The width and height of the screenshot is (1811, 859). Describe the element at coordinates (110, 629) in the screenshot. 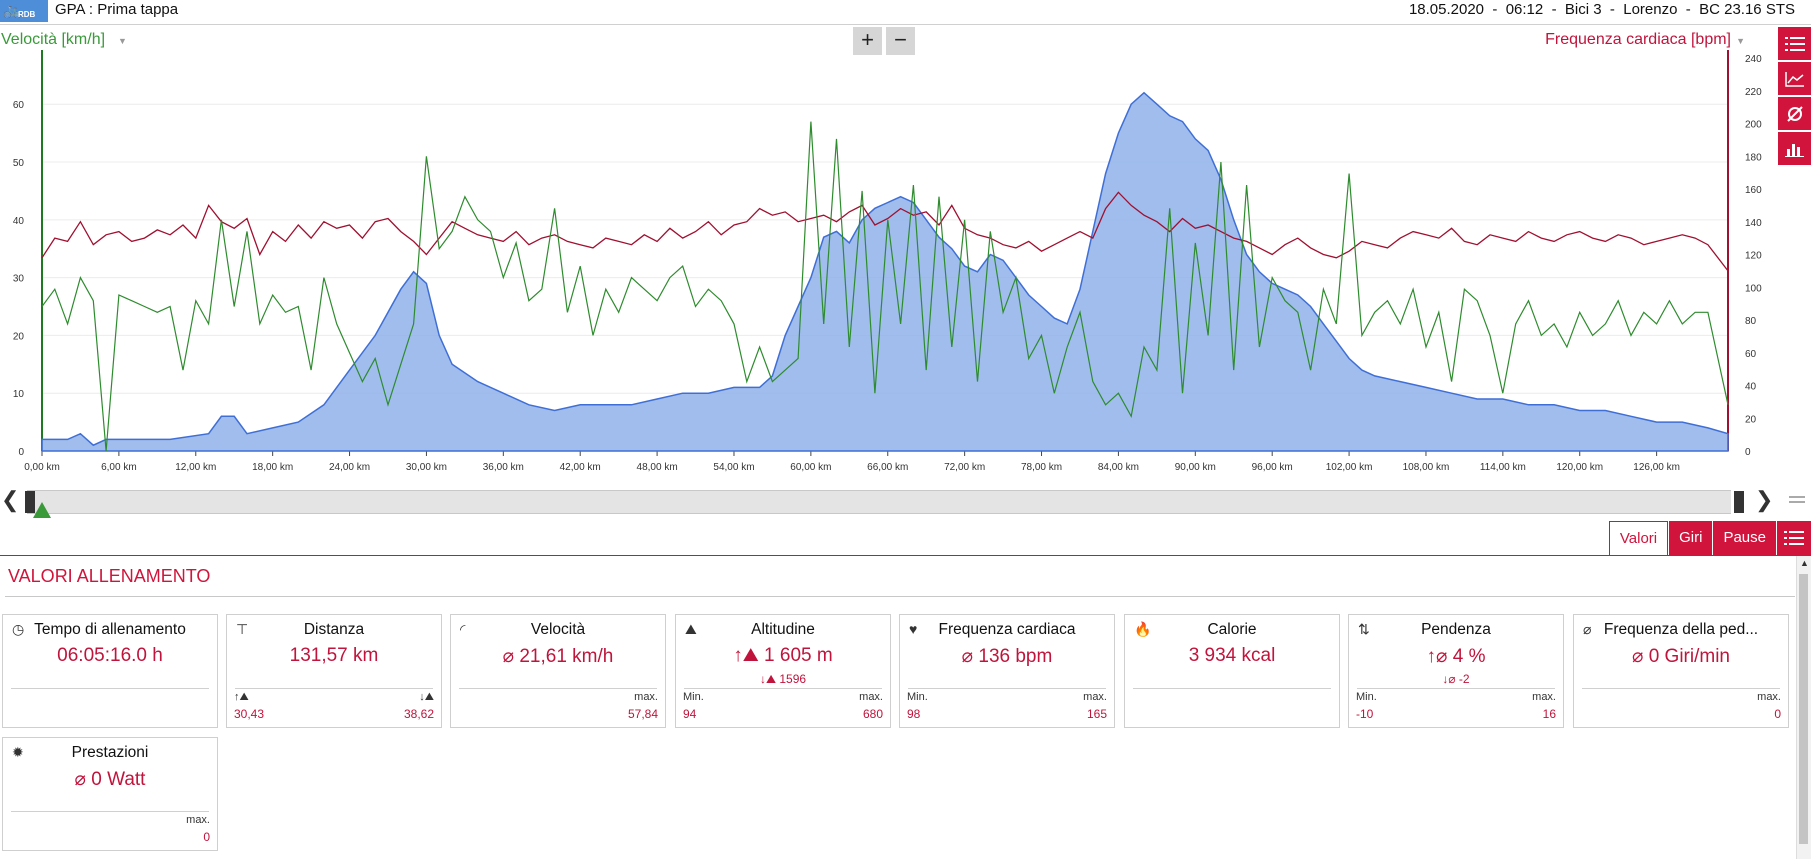

I see `card-title: Tempo di allenamento` at that location.